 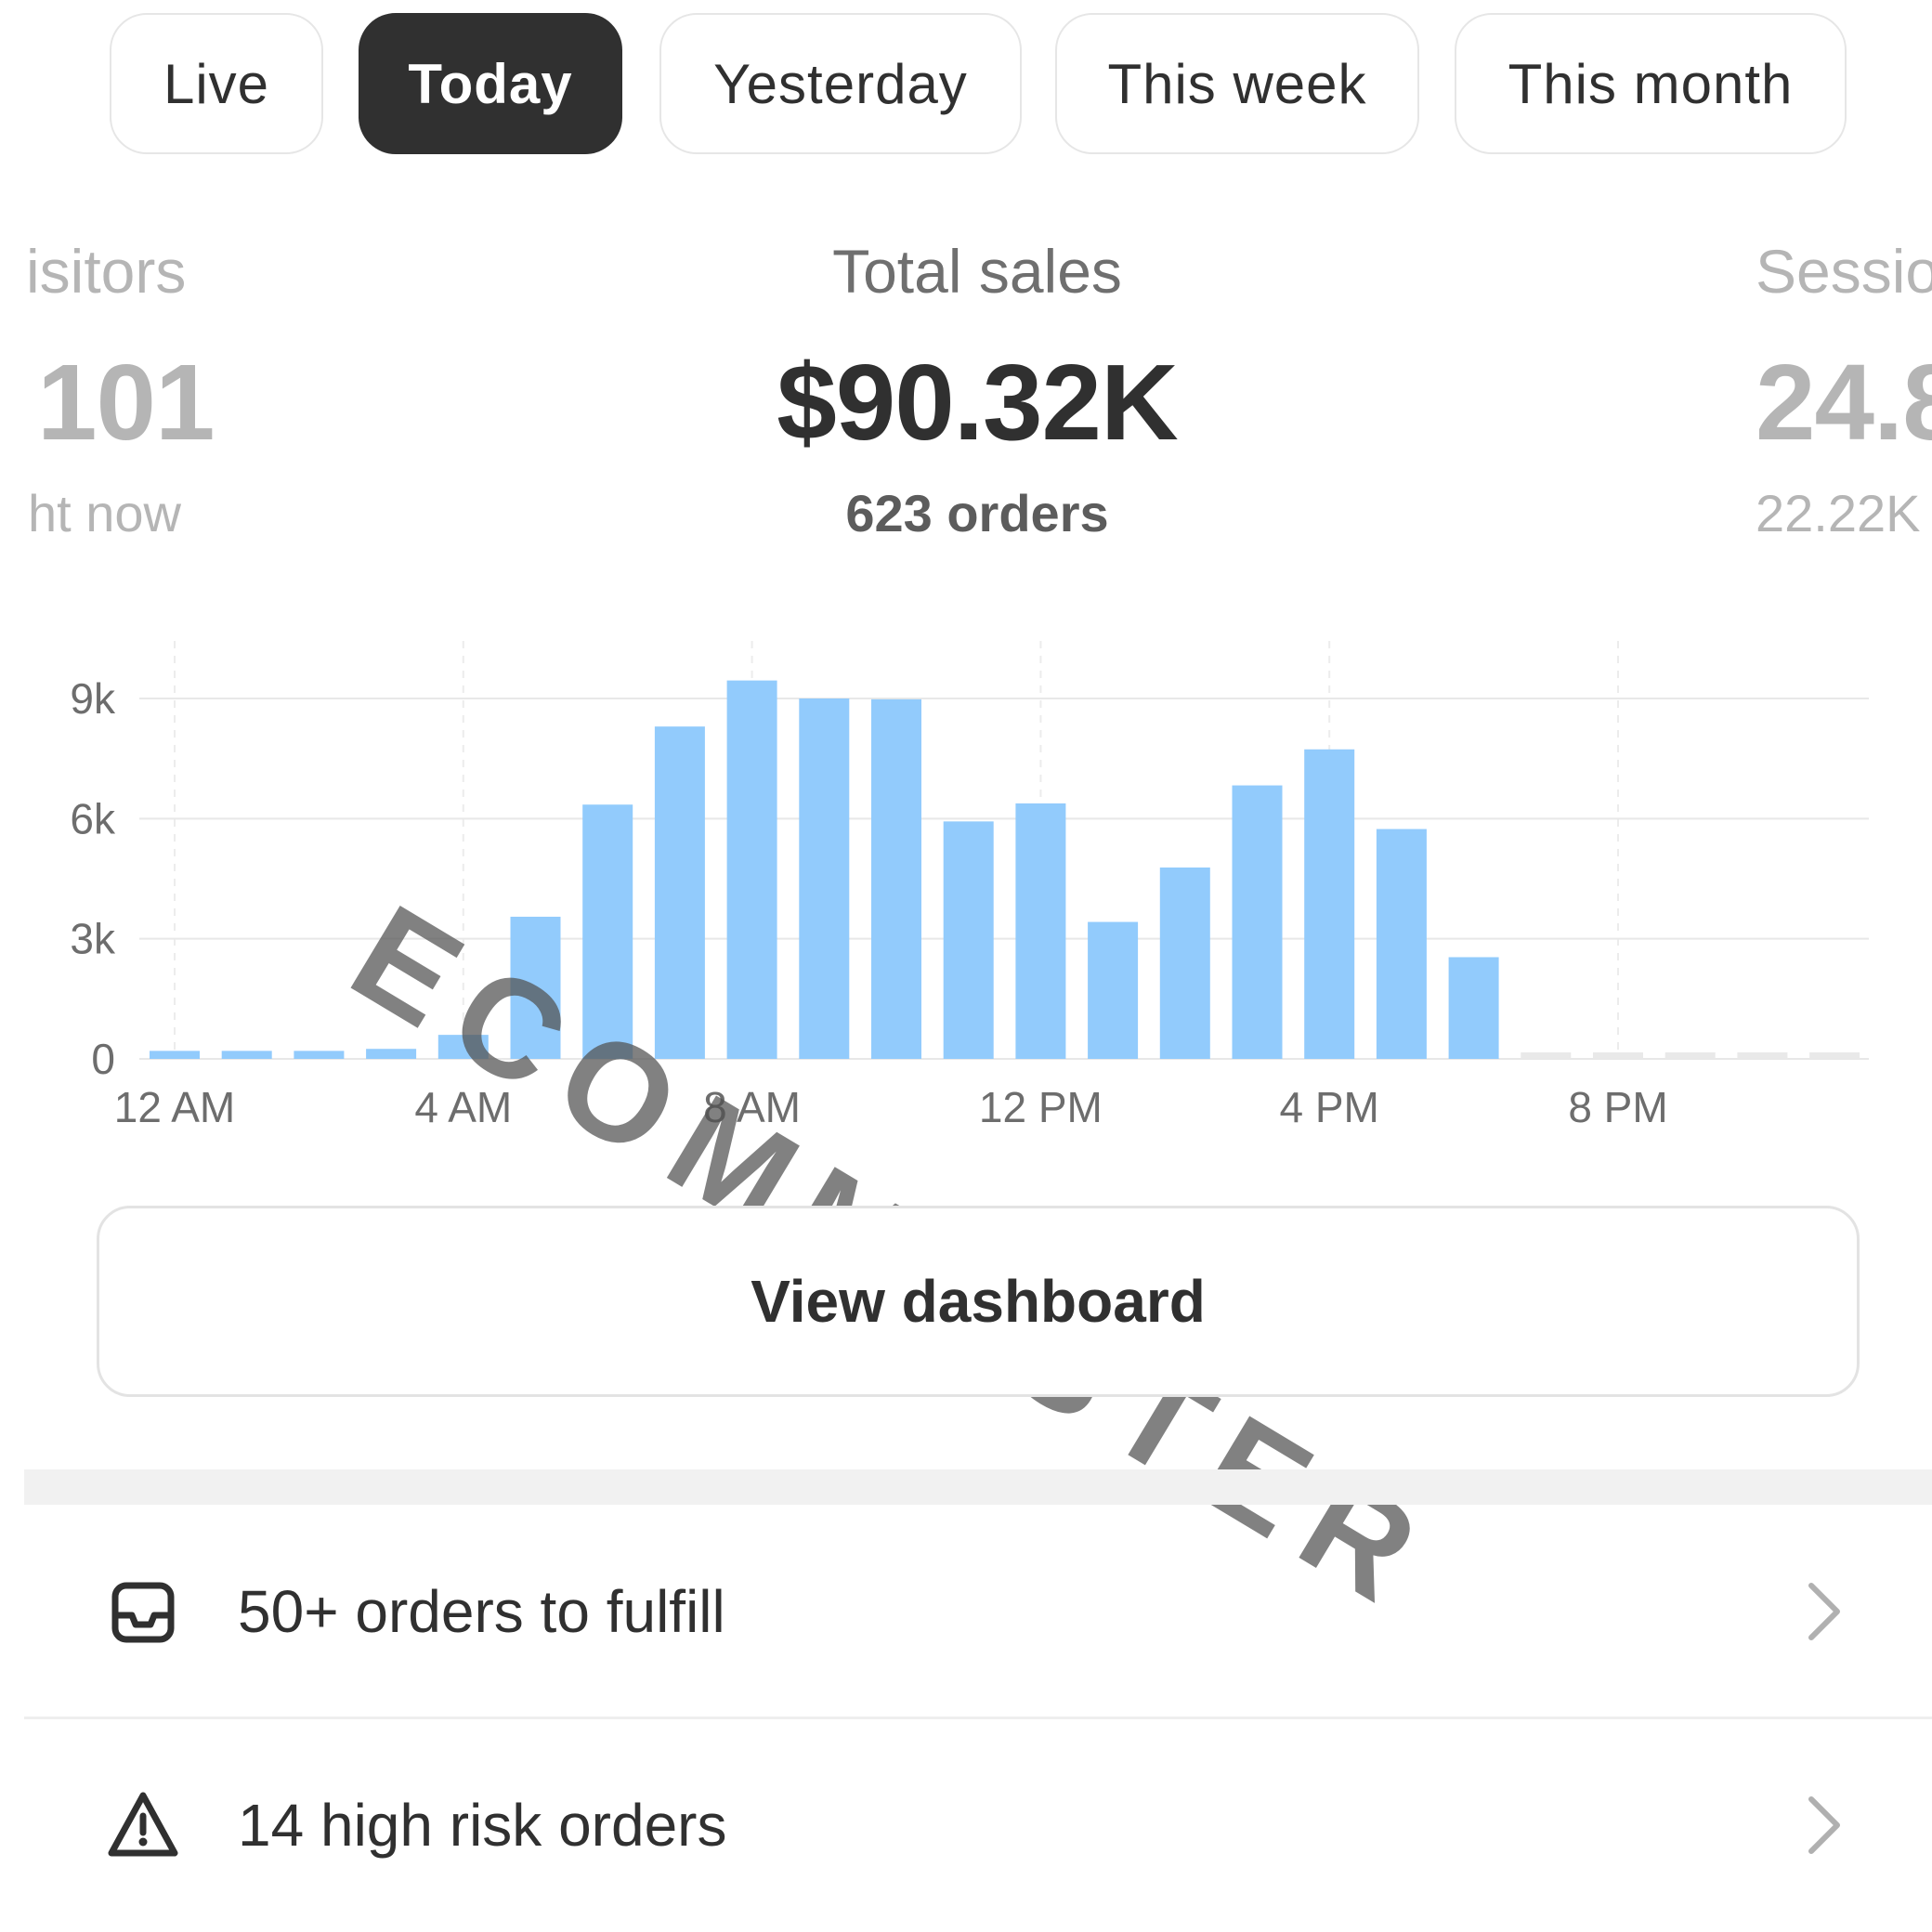 What do you see at coordinates (1844, 271) in the screenshot?
I see `metric-sessions-label: Sessio` at bounding box center [1844, 271].